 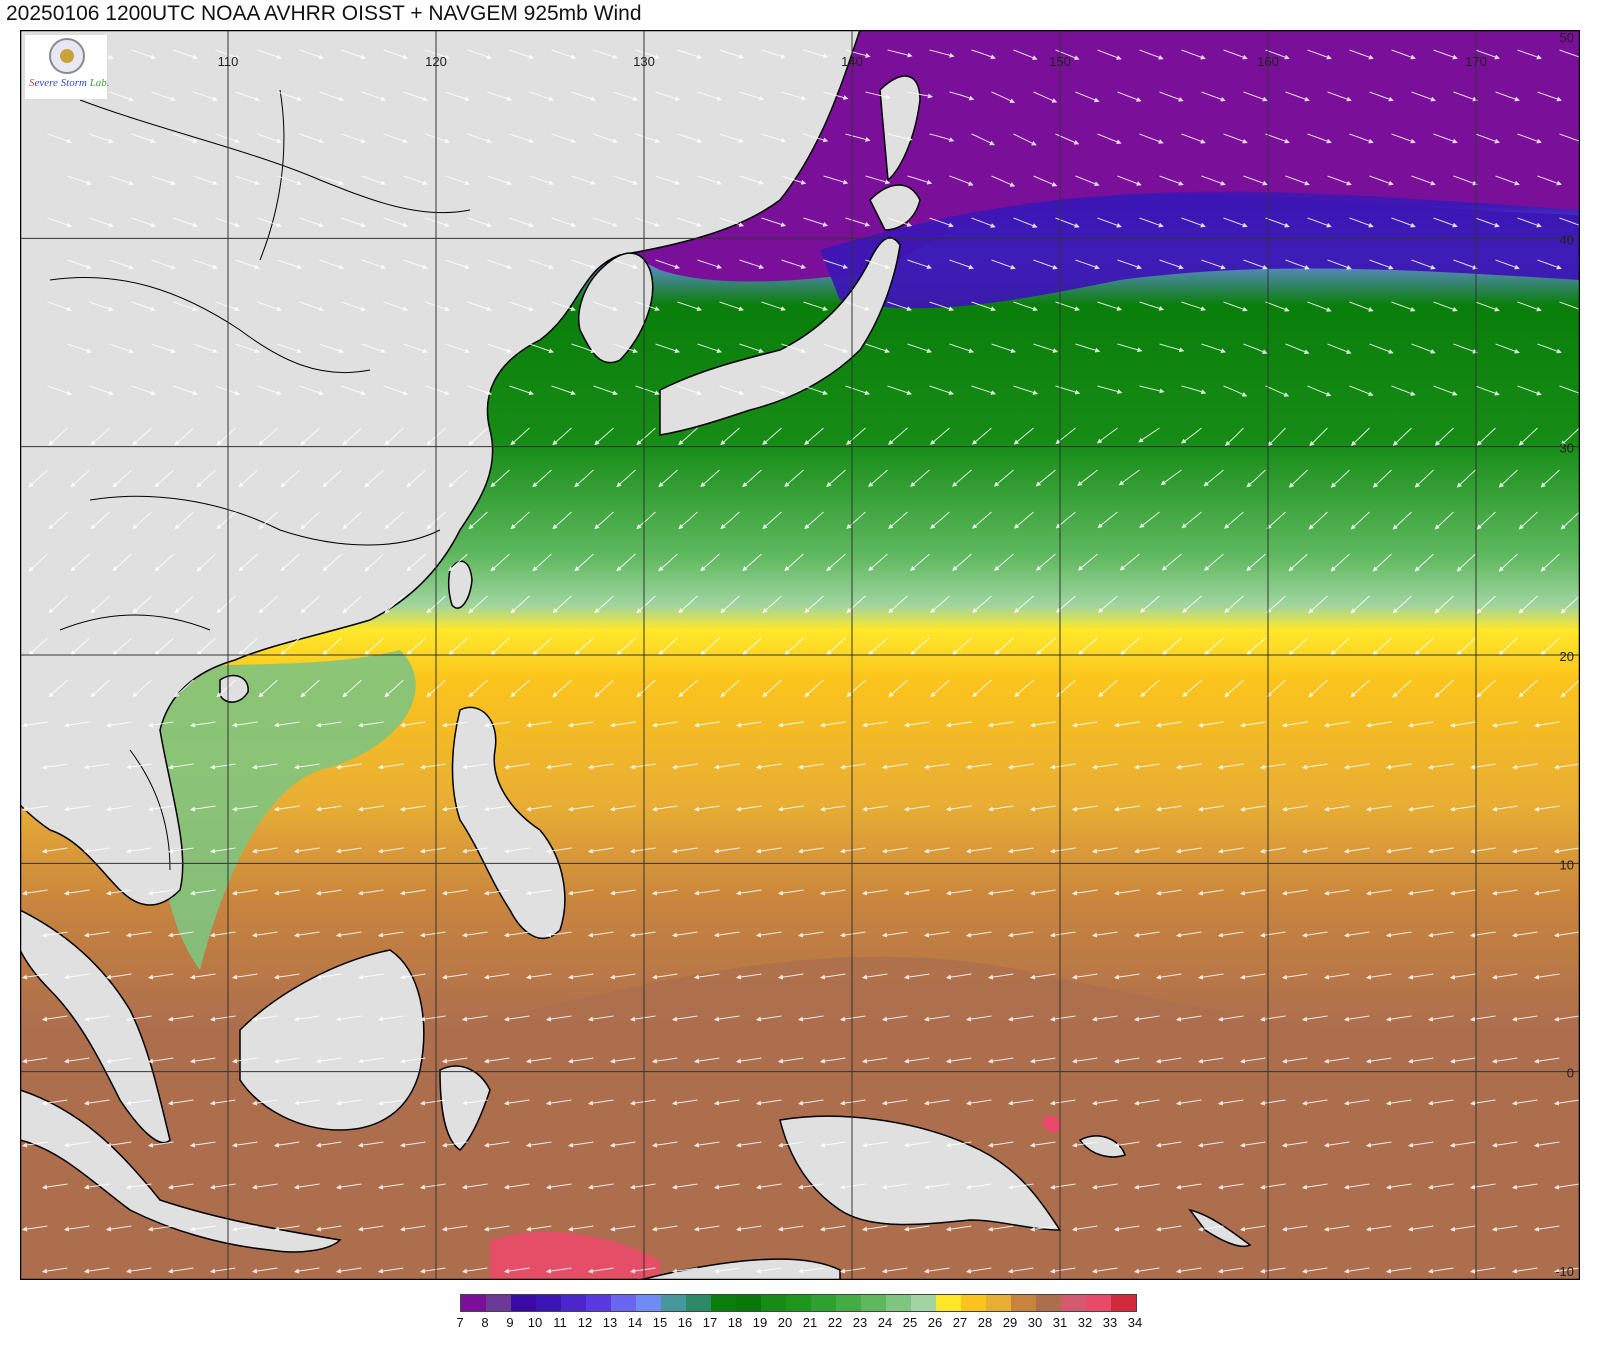 What do you see at coordinates (1085, 1322) in the screenshot?
I see `colorbar-label: 32` at bounding box center [1085, 1322].